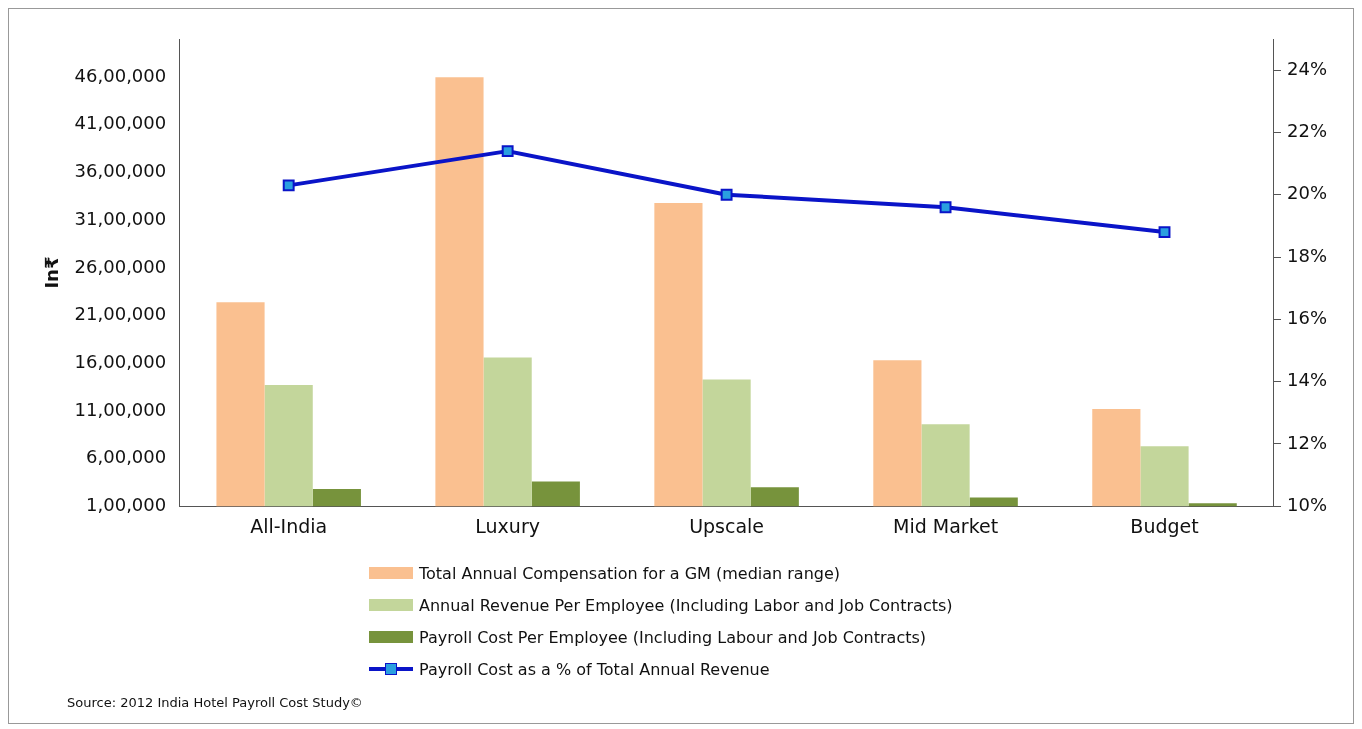 This screenshot has width=1362, height=729. What do you see at coordinates (727, 525) in the screenshot?
I see `x-tick-label: Upscale` at bounding box center [727, 525].